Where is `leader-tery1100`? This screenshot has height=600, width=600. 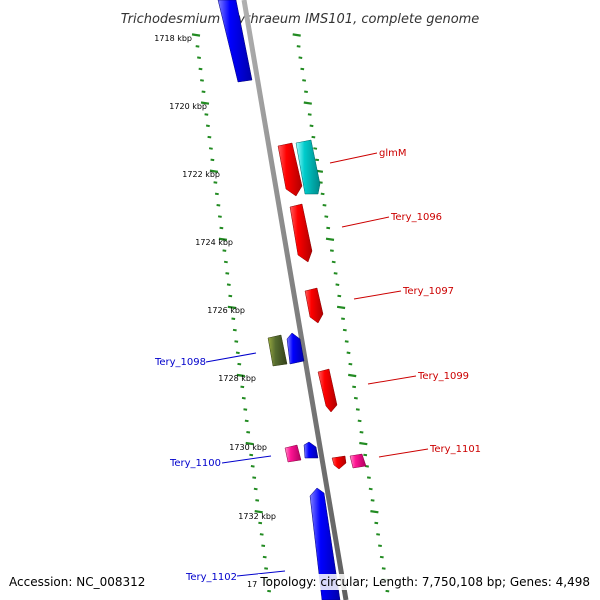
leader-tery1100 is located at coordinates (246, 459).